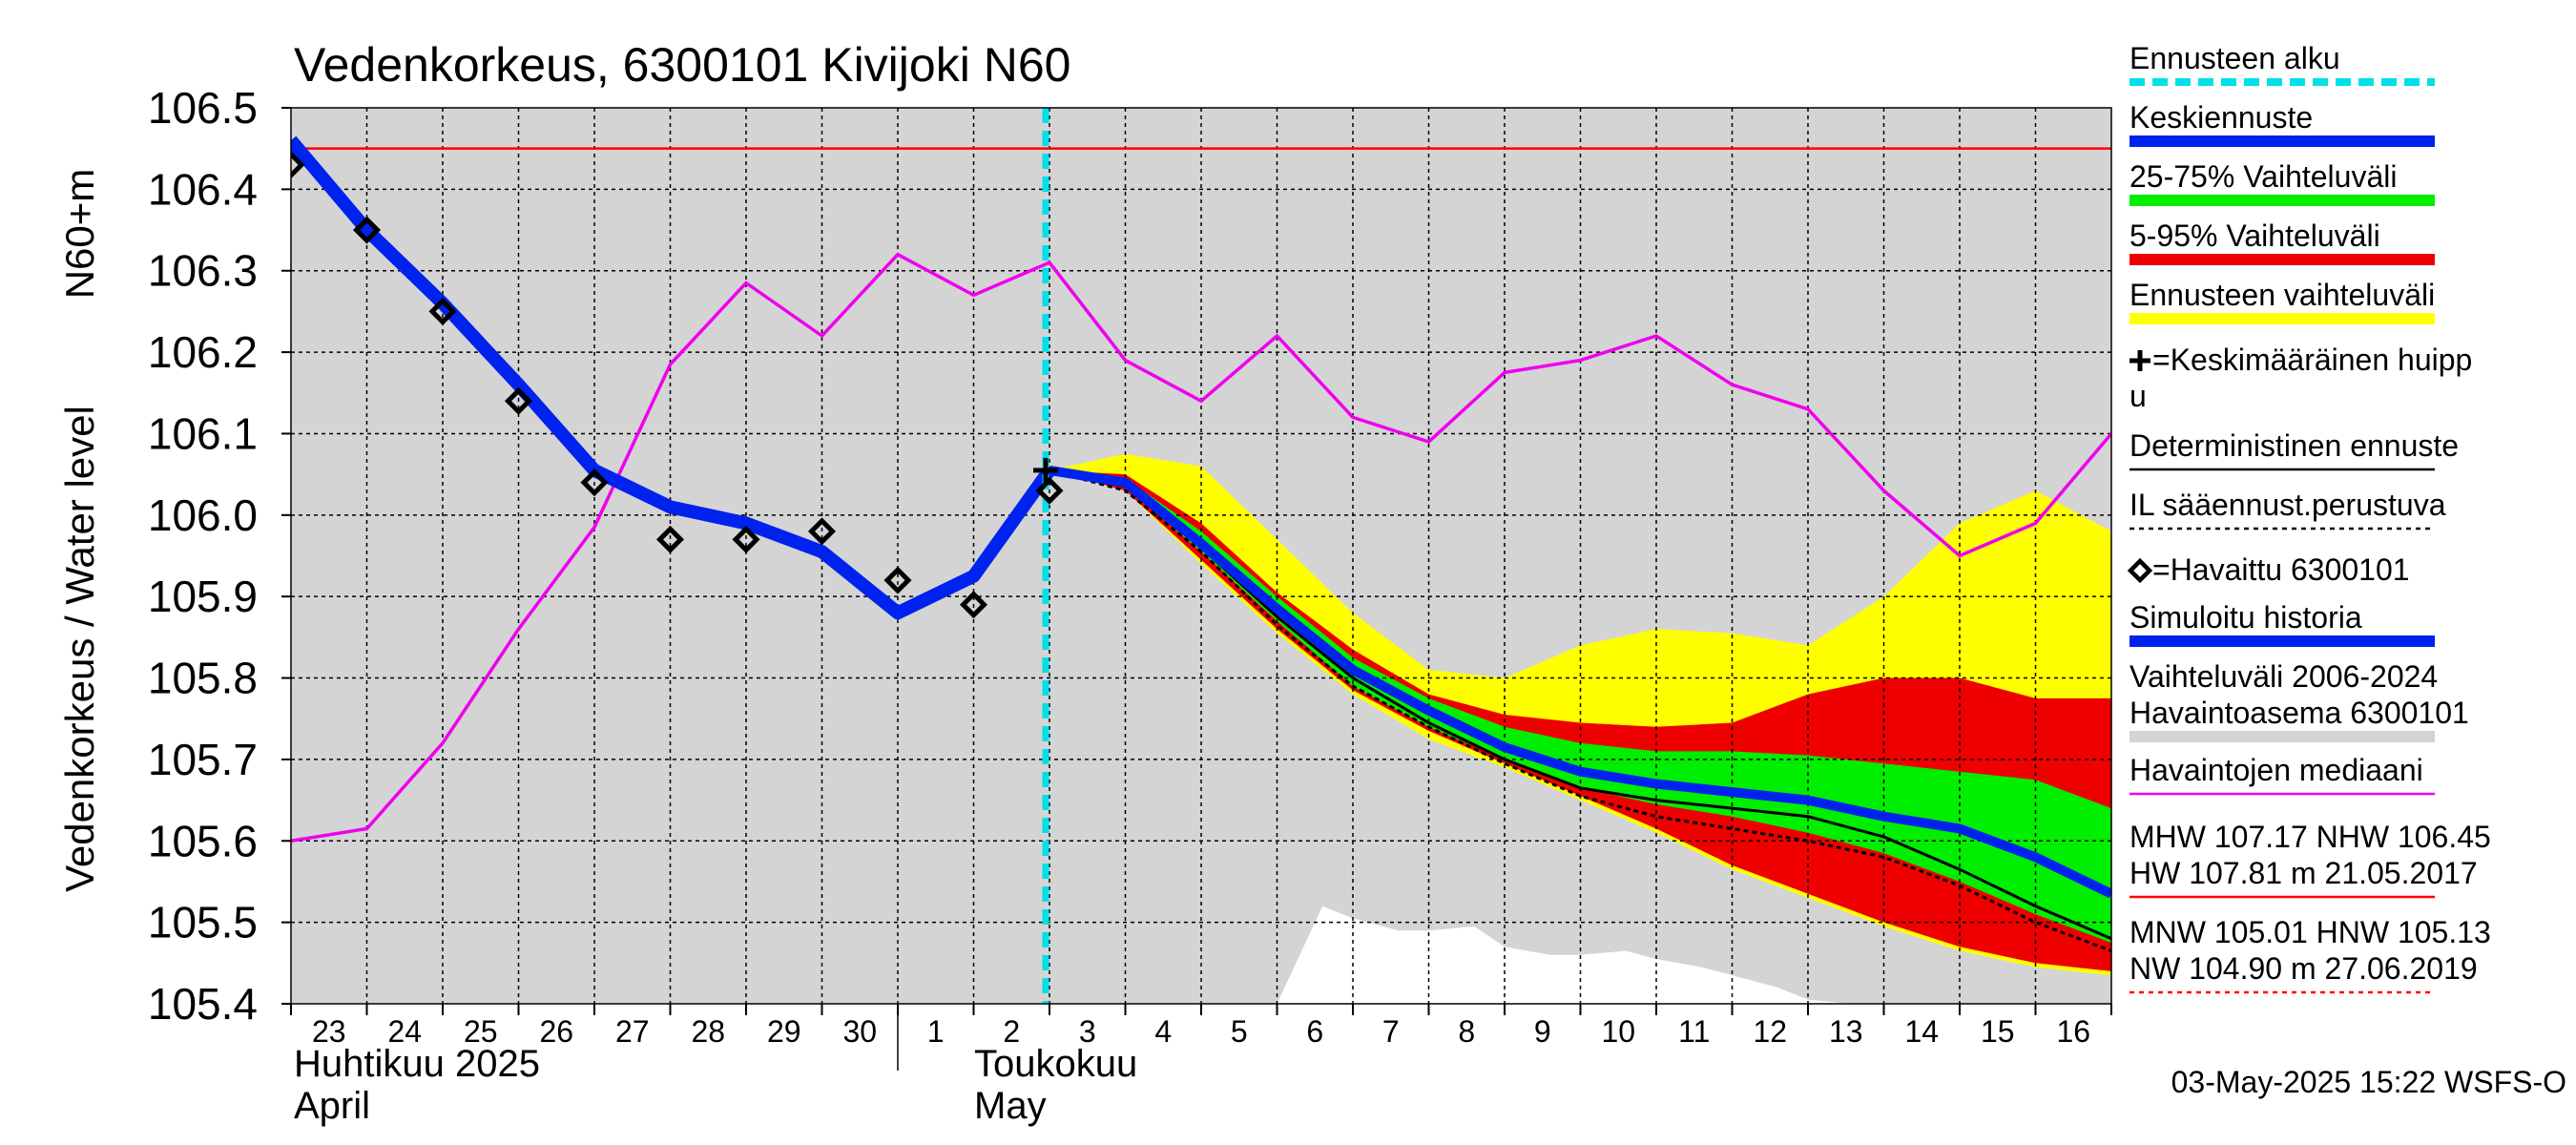 The image size is (2576, 1145). I want to click on legend-item-b2575: 25-75% Vaihteluväli, so click(2282, 182).